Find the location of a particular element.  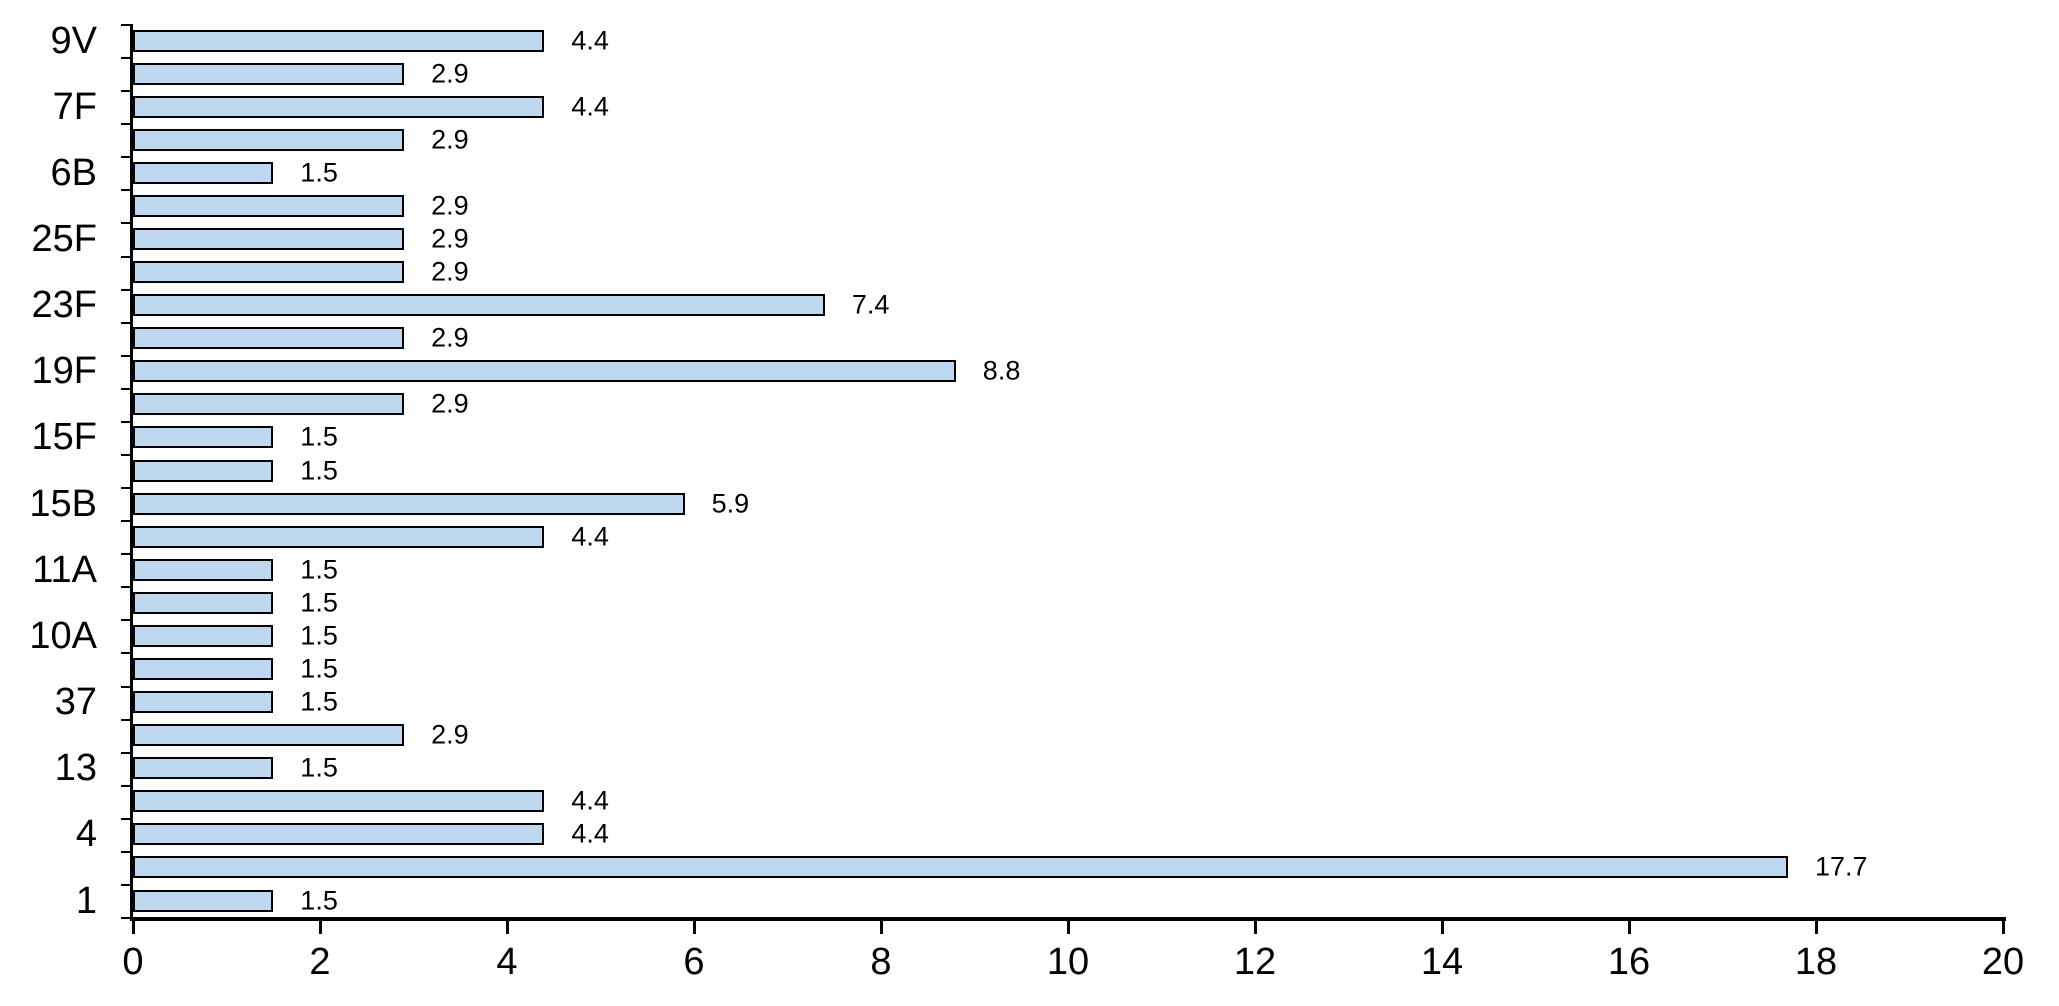

y-axis-category-label: 7F is located at coordinates (74, 106).